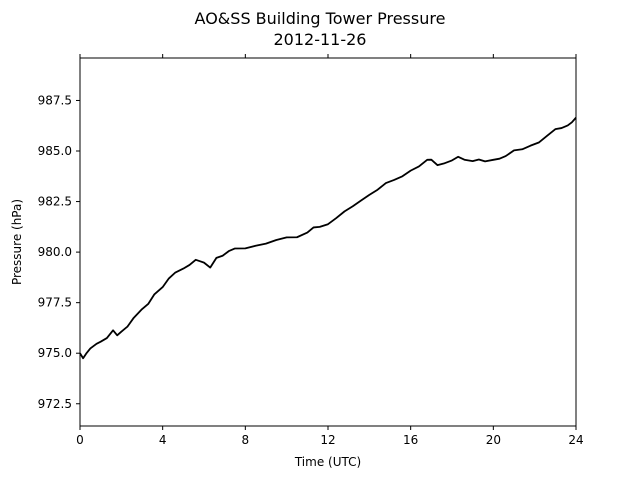 The height and width of the screenshot is (480, 640). What do you see at coordinates (493, 440) in the screenshot?
I see `x-tick-label: 20` at bounding box center [493, 440].